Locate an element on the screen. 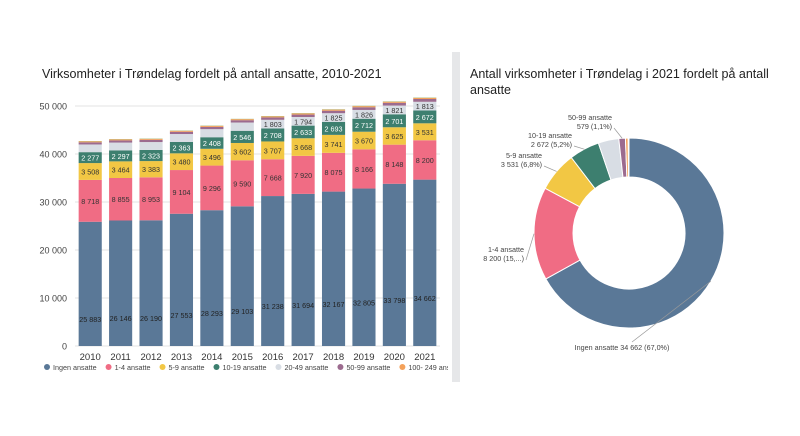 Image resolution: width=800 pixels, height=436 pixels. legend-label: 5-9 ansatte is located at coordinates (187, 367).